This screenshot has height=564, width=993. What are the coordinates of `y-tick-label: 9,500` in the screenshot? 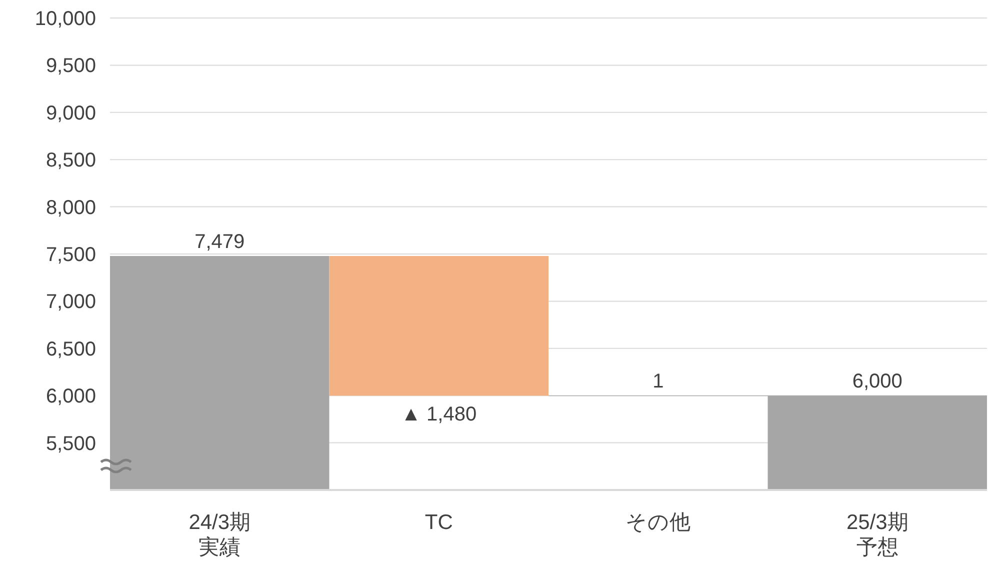 It's located at (71, 66).